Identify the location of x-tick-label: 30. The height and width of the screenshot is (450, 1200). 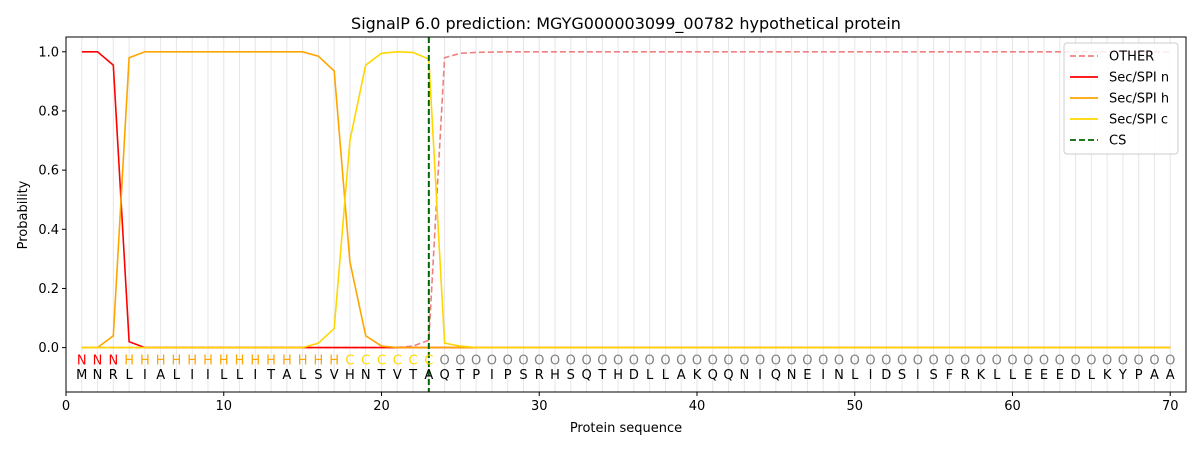
(539, 406).